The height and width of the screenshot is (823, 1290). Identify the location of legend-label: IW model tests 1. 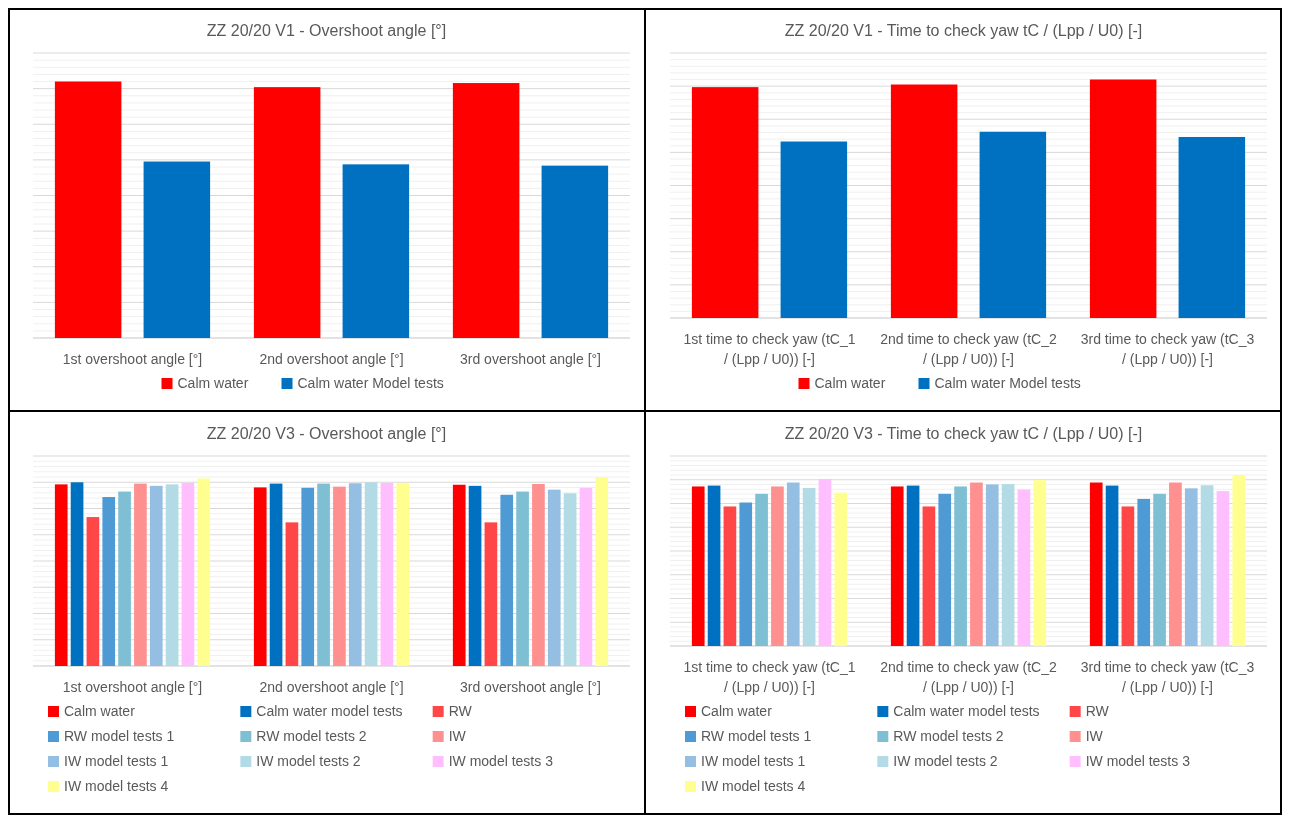
(753, 761).